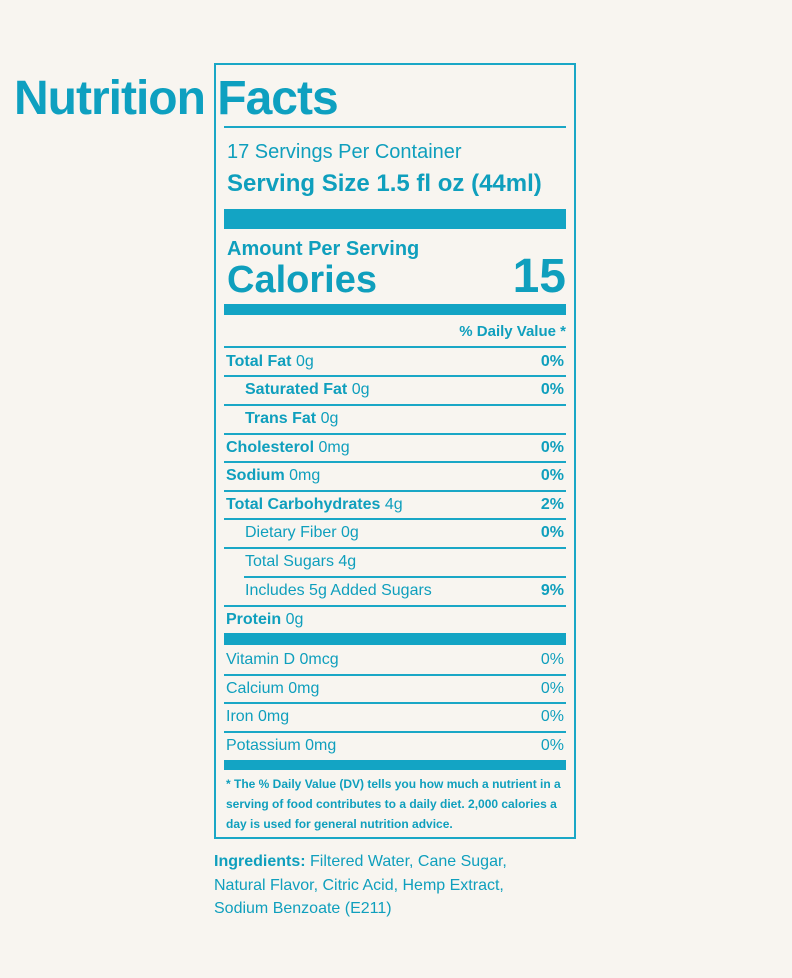 Image resolution: width=792 pixels, height=978 pixels. I want to click on nutrient-row-cholesterol: Cholesterol 0mg 0%, so click(395, 448).